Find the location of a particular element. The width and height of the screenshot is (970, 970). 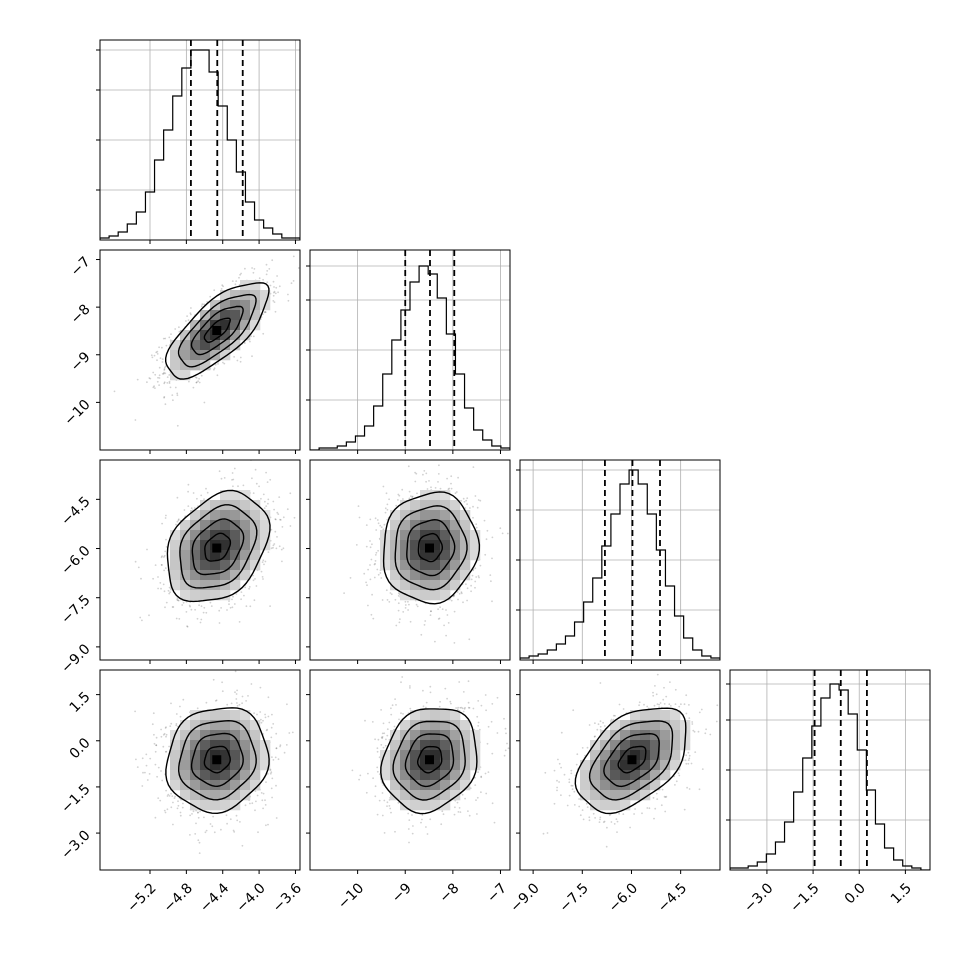

histogram-series is located at coordinates (200, 144).